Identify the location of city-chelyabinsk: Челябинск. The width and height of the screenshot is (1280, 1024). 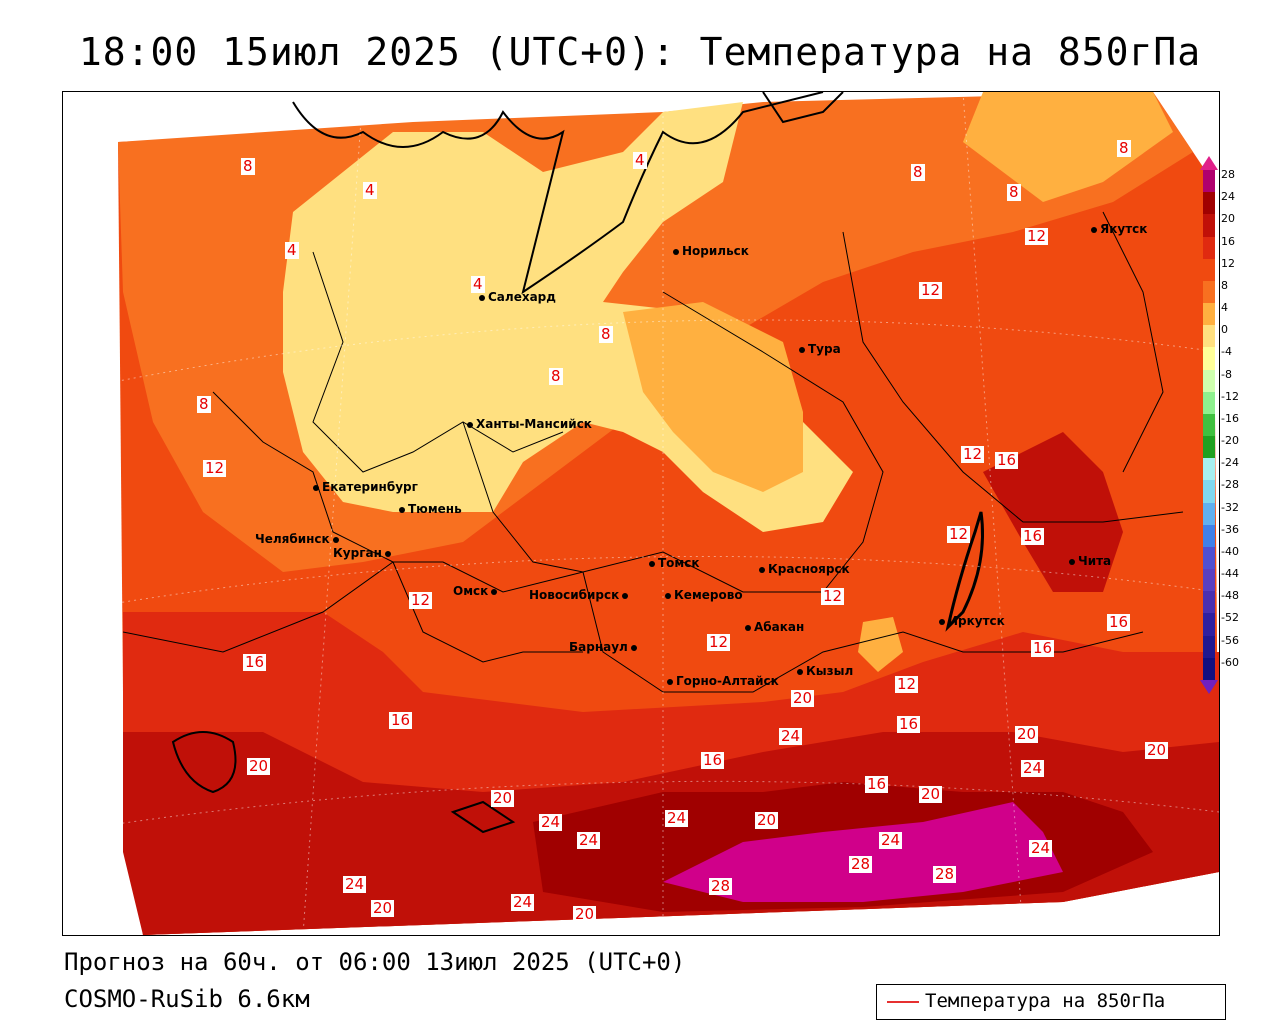
(298, 539).